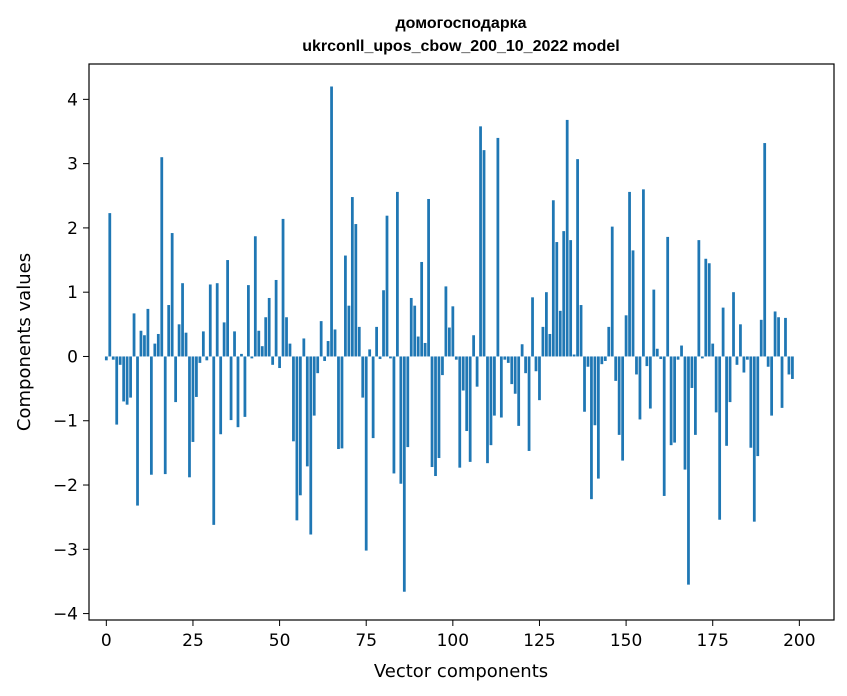 This screenshot has height=696, width=847. What do you see at coordinates (106, 641) in the screenshot?
I see `x-tick-label: 0` at bounding box center [106, 641].